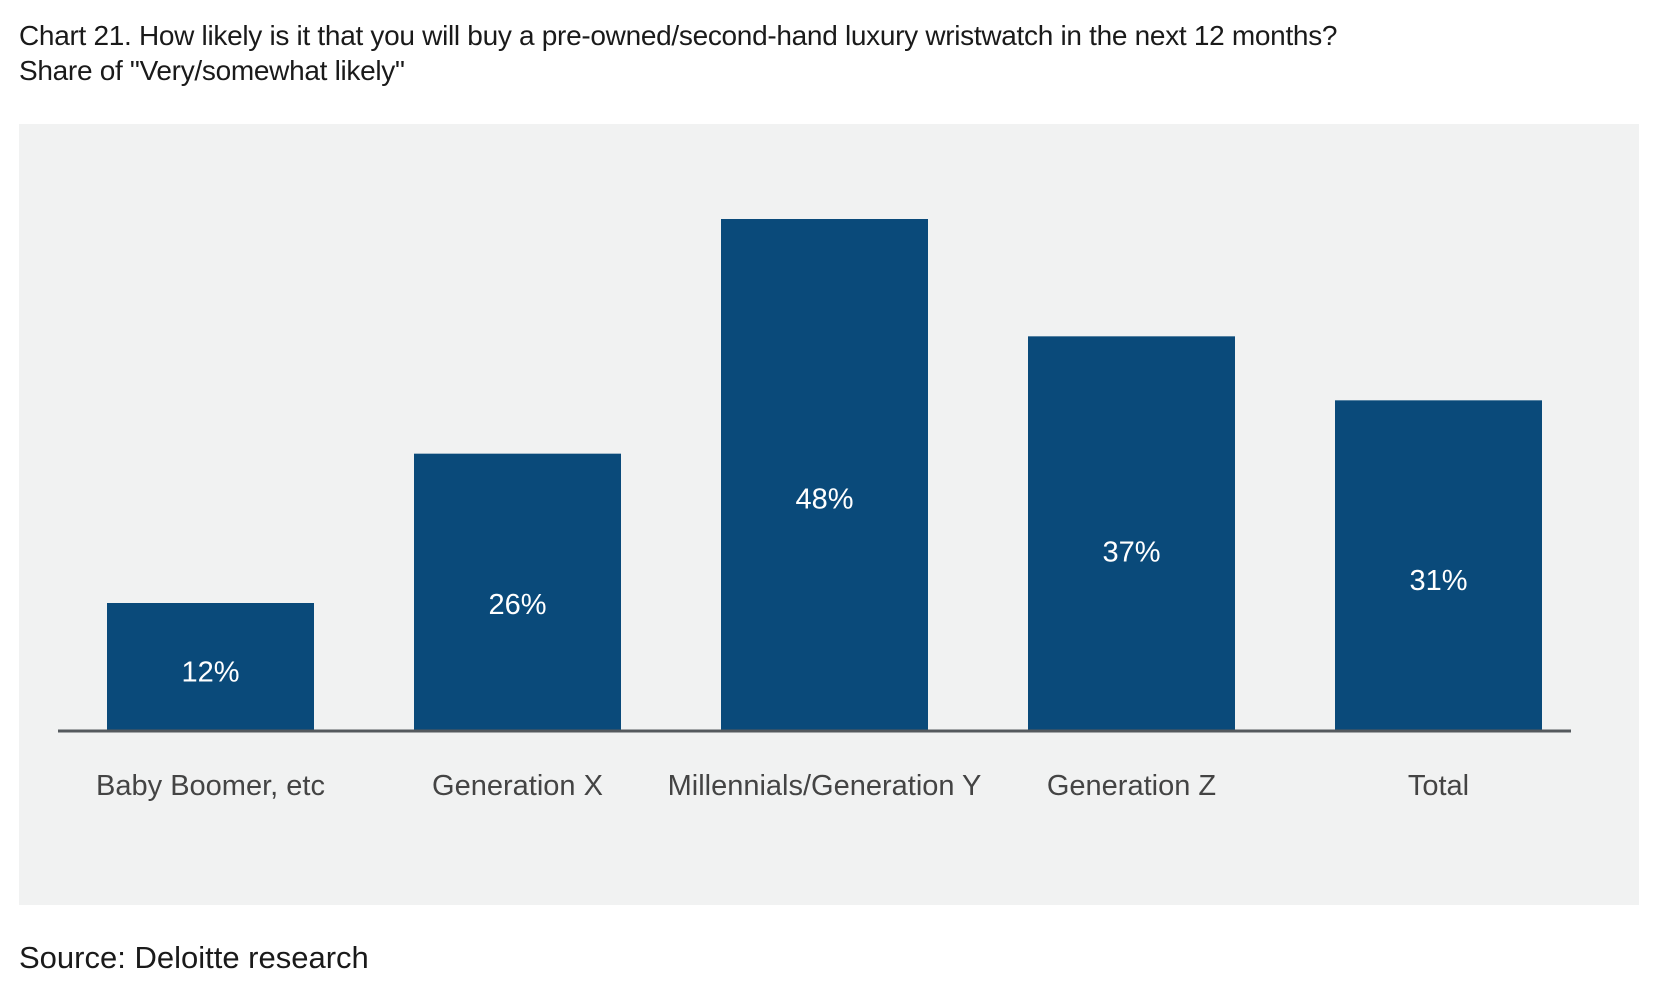 This screenshot has height=992, width=1656. Describe the element at coordinates (517, 786) in the screenshot. I see `x-tick-label: Generation X` at that location.